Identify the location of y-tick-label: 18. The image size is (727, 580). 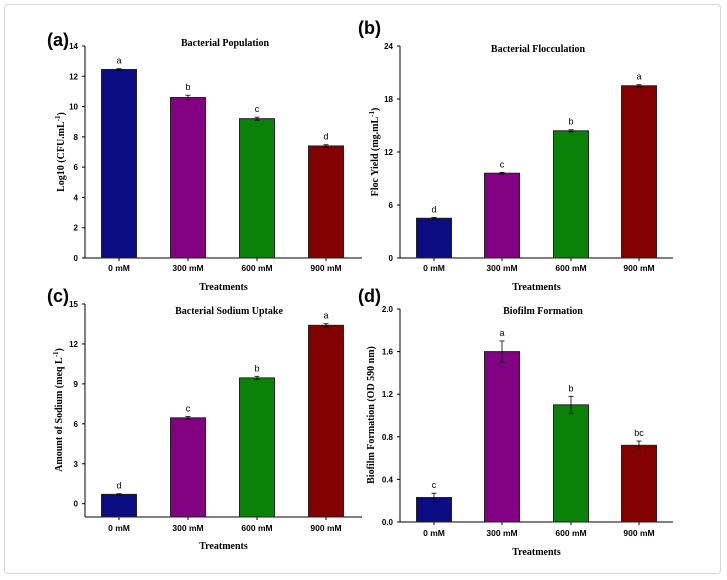
(388, 99).